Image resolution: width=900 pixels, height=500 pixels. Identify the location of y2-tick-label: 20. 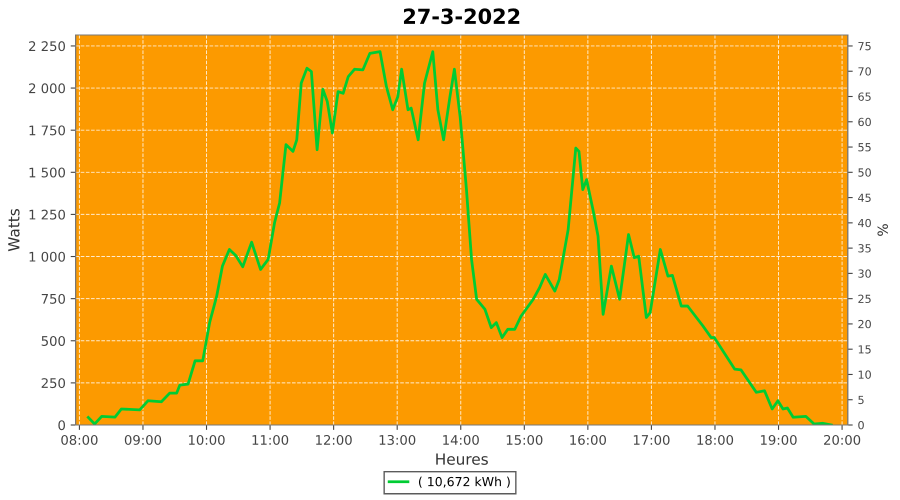
(864, 324).